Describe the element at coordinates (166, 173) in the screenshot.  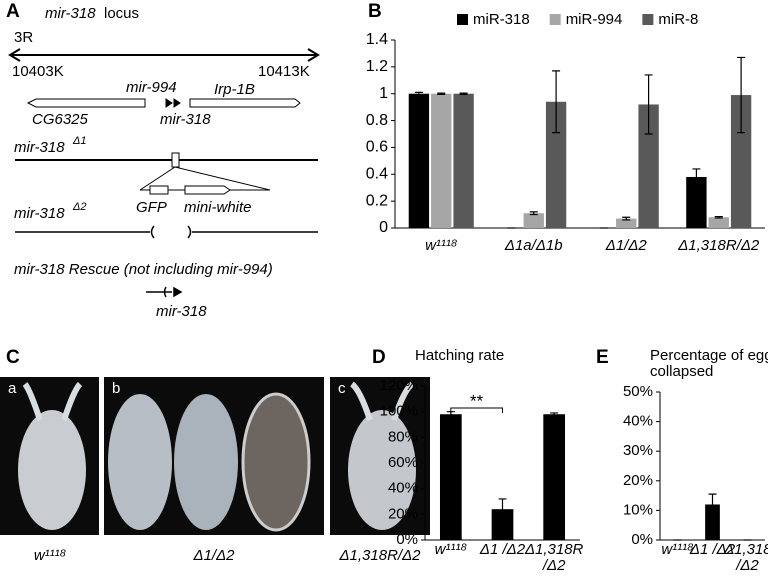
I see `delta1-map` at that location.